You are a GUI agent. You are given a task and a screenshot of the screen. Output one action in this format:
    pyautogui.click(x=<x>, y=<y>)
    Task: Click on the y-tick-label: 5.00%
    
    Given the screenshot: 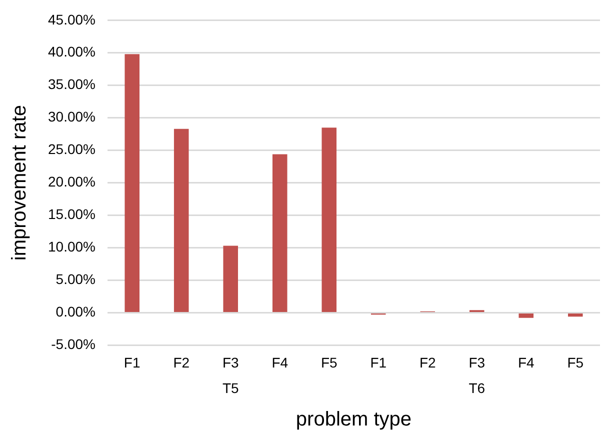 What is the action you would take?
    pyautogui.click(x=76, y=279)
    